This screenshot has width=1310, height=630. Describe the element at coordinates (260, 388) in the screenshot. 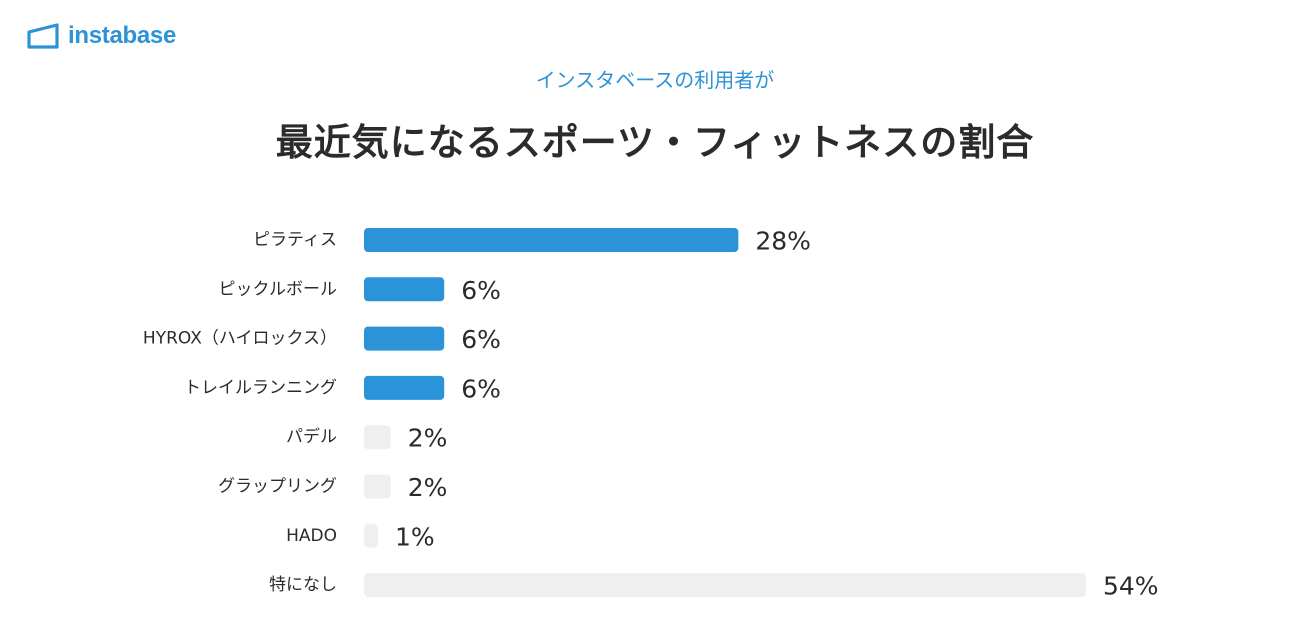

I see `category-label: トレイルランニング` at that location.